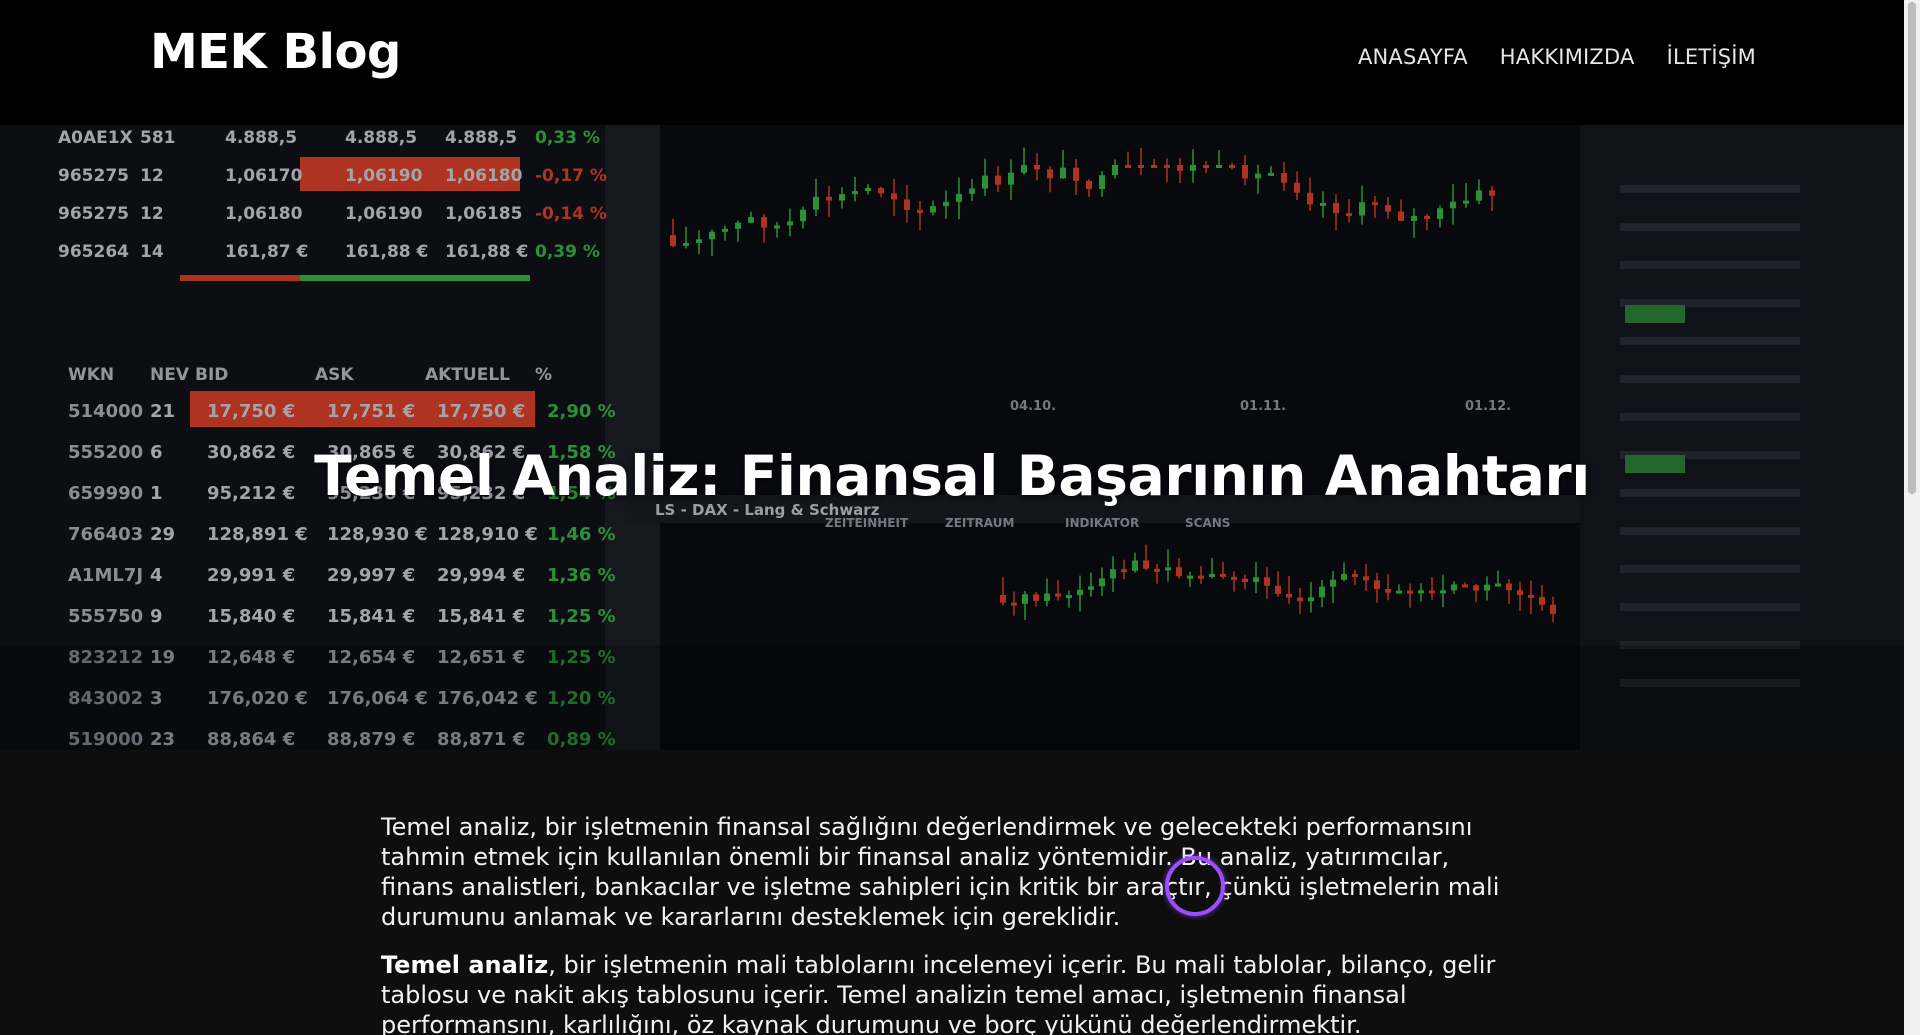 The height and width of the screenshot is (1035, 1920). I want to click on table-cell: 29,994 €, so click(481, 575).